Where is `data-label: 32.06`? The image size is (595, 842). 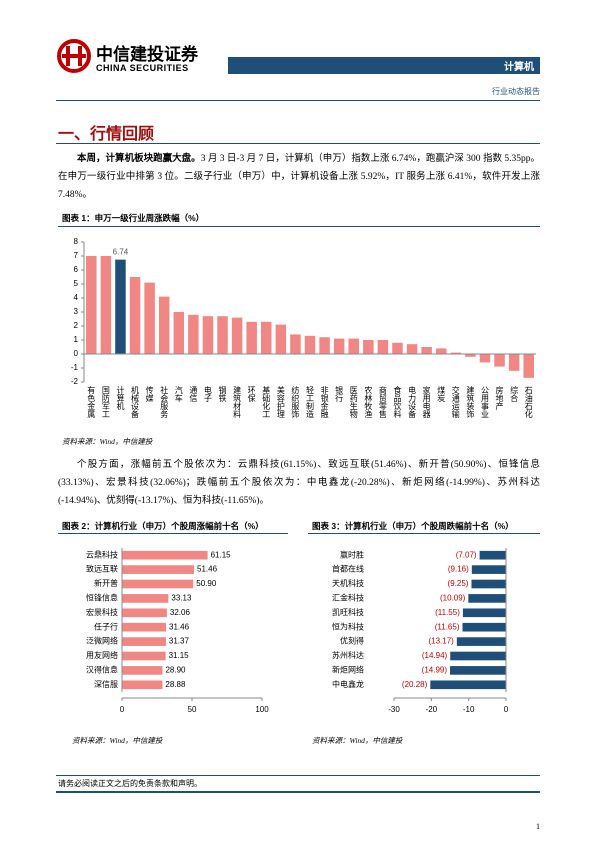
data-label: 32.06 is located at coordinates (180, 612).